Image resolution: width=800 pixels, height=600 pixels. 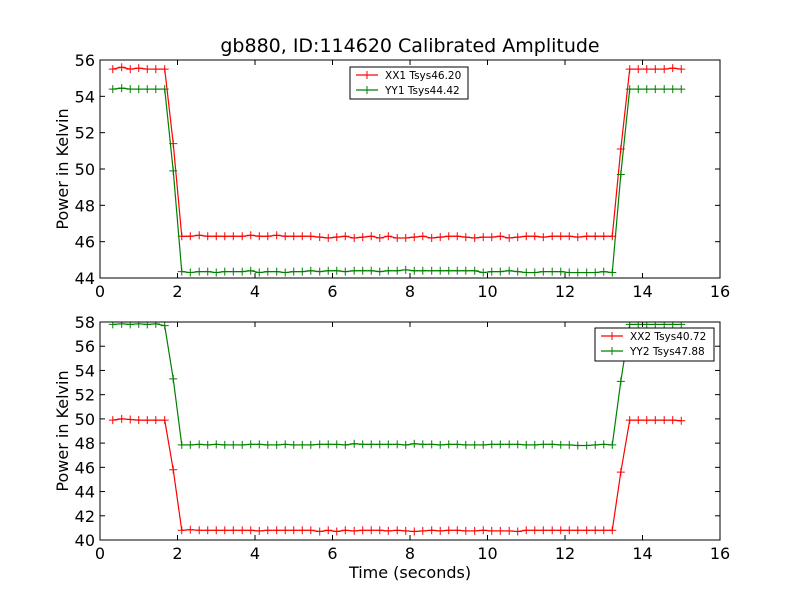 I want to click on top-y-axis-label: Power in Kelvin, so click(x=62, y=168).